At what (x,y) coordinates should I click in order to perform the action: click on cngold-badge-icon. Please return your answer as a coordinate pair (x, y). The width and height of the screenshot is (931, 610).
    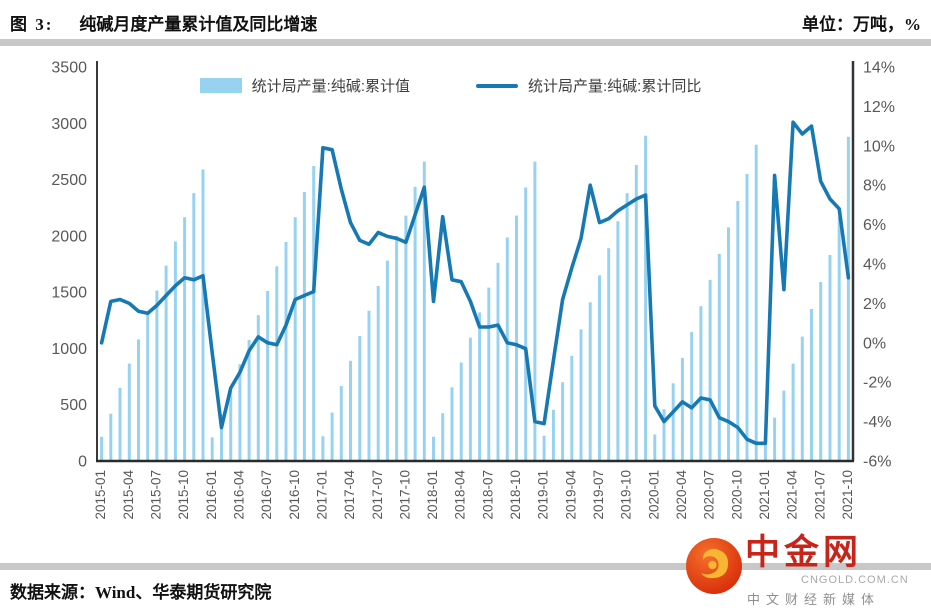
    Looking at the image, I should click on (714, 566).